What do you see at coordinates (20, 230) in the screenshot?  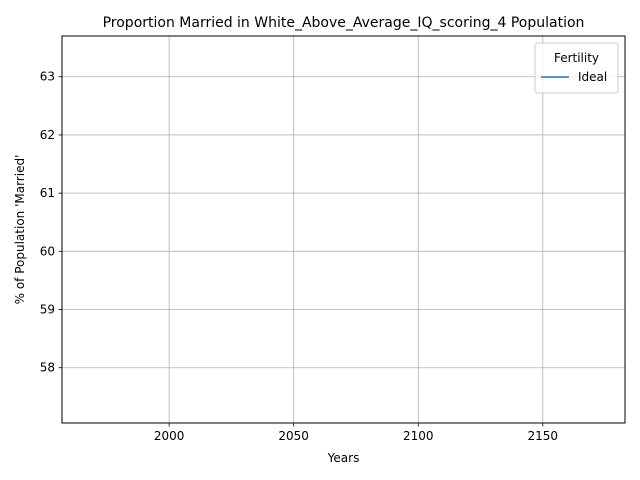 I see `y-axis-label: % of Population 'Married'` at bounding box center [20, 230].